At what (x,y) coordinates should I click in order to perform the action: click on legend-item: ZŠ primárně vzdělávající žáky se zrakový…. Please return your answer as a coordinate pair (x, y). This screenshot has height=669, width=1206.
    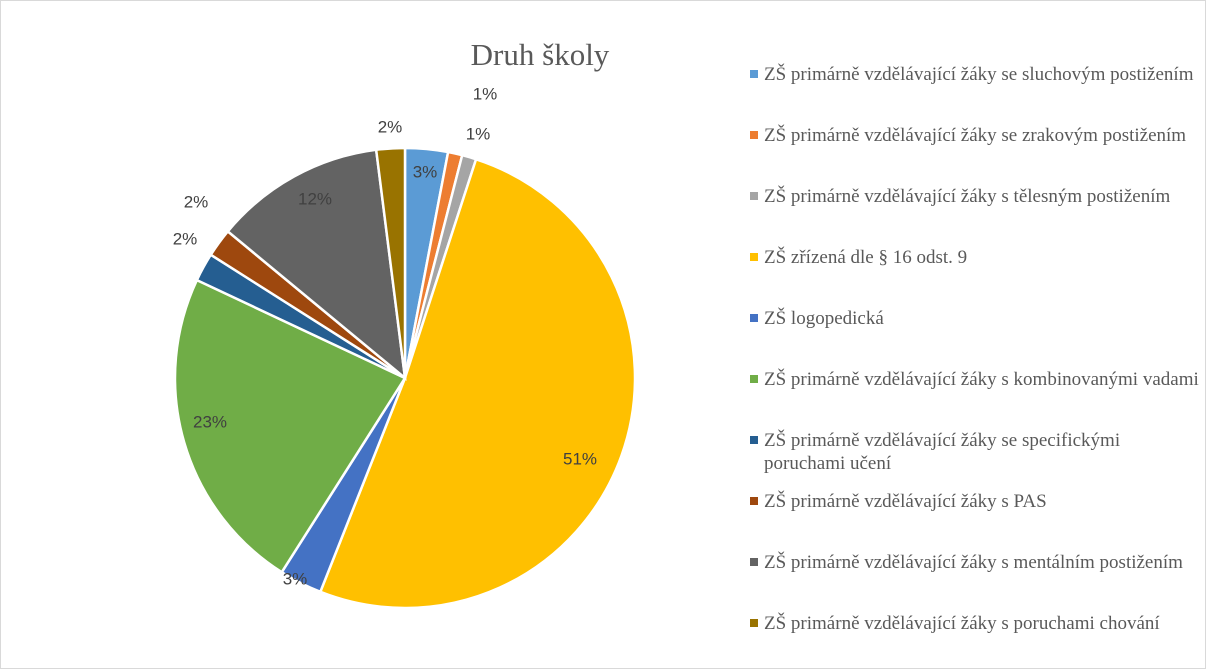
    Looking at the image, I should click on (977, 135).